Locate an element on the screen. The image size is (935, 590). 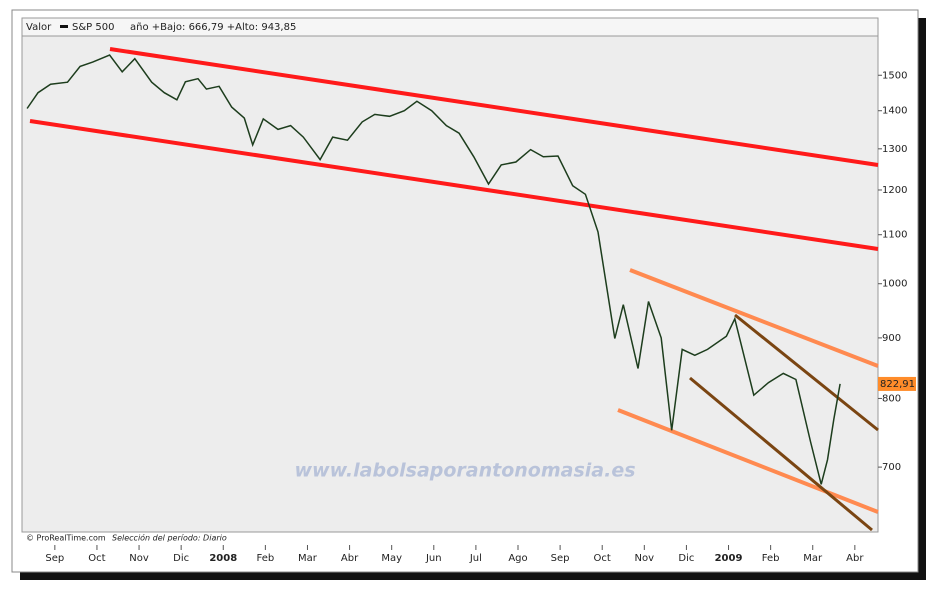
y-tick-label: 1000 is located at coordinates (894, 284).